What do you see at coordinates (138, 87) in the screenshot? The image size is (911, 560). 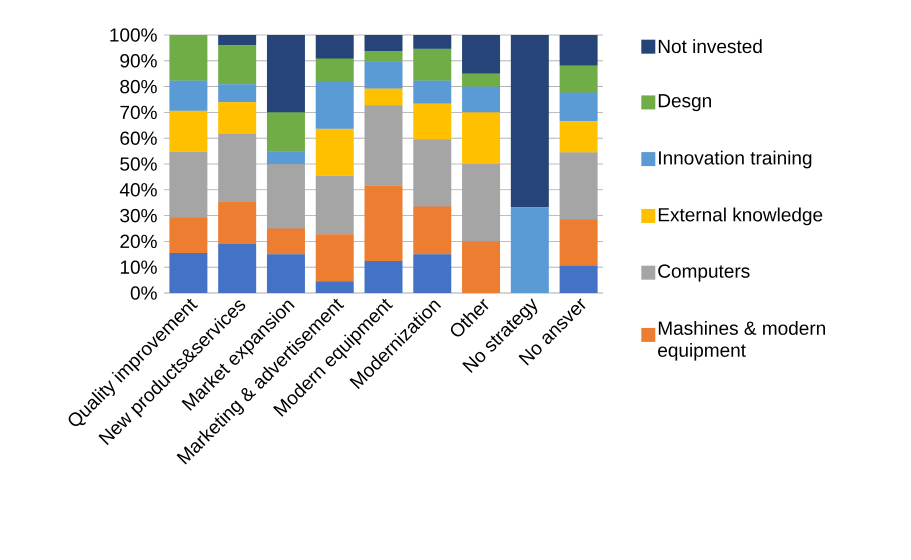 I see `y-tick-label: 80%` at bounding box center [138, 87].